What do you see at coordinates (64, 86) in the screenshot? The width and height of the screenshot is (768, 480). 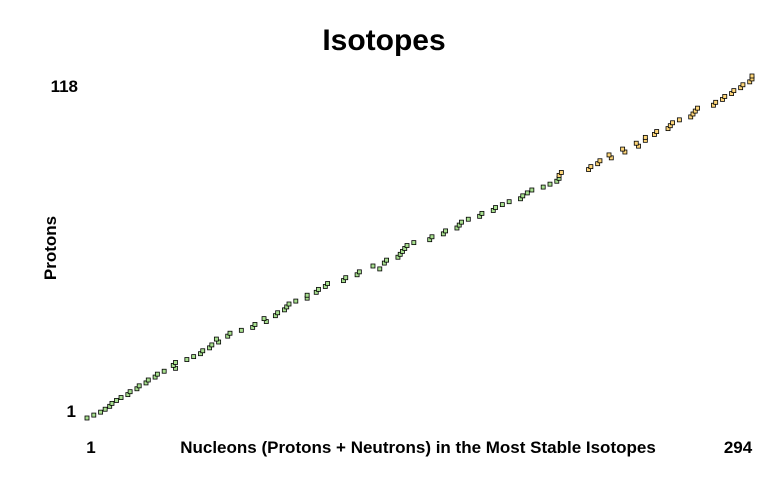 I see `y-tick-label-max: 118` at bounding box center [64, 86].